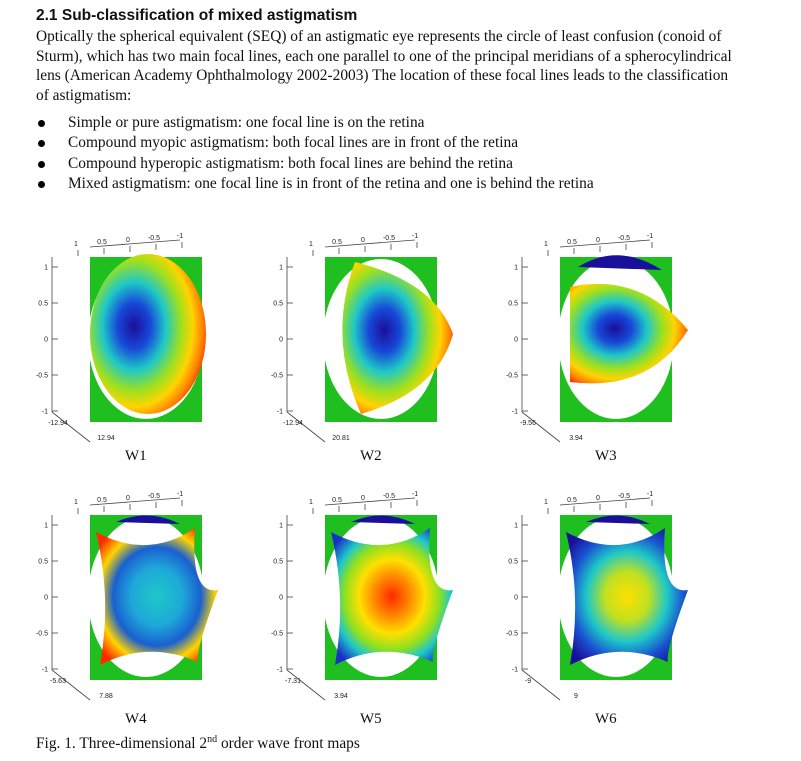 The height and width of the screenshot is (761, 801). I want to click on wavefront-panel-w3: 1 0.5 0 -0.5 -1 1 0.5 0 -0.5 -1 -9.56 3.94 W3, so click(625, 352).